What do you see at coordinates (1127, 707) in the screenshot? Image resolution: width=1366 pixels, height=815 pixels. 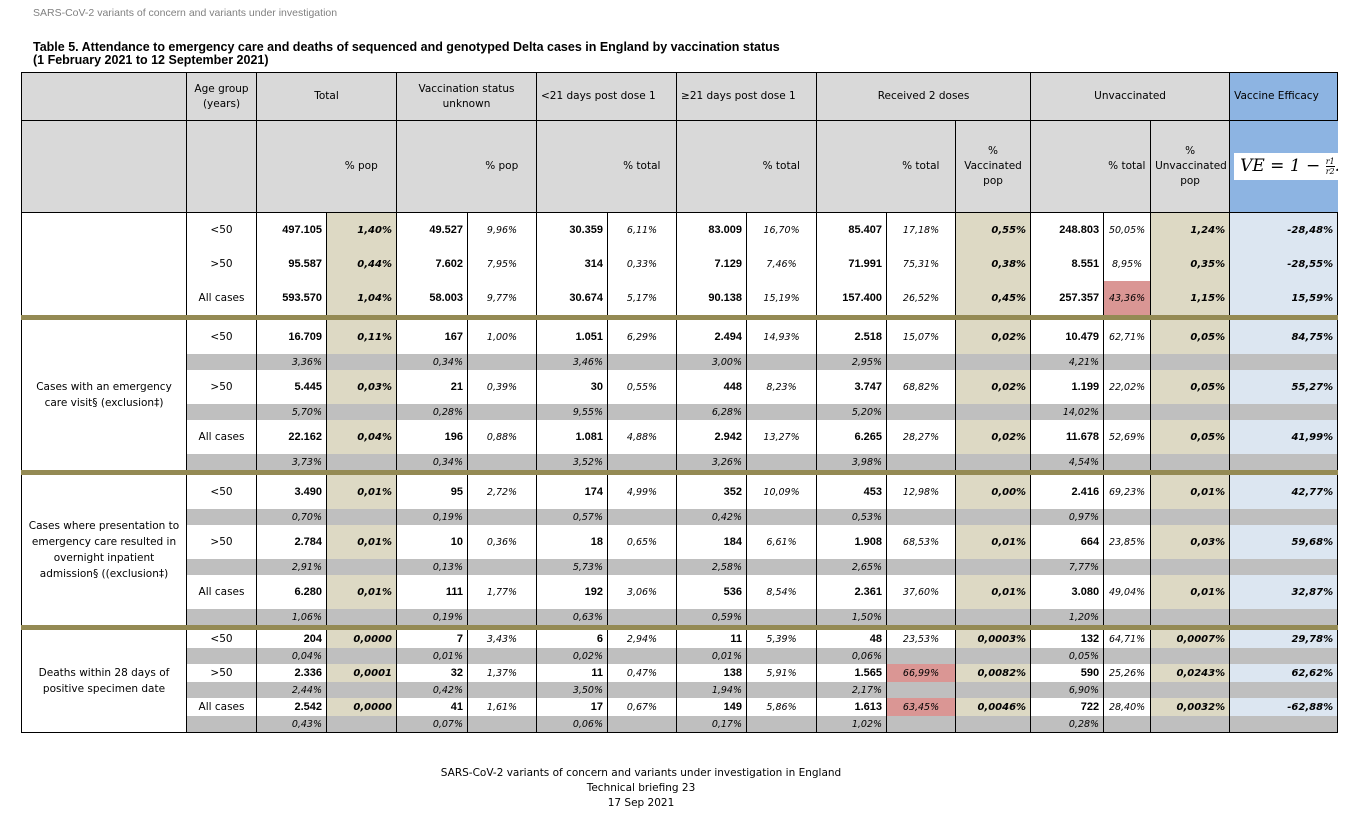 I see `cell-unvac-pct: 28,40%` at bounding box center [1127, 707].